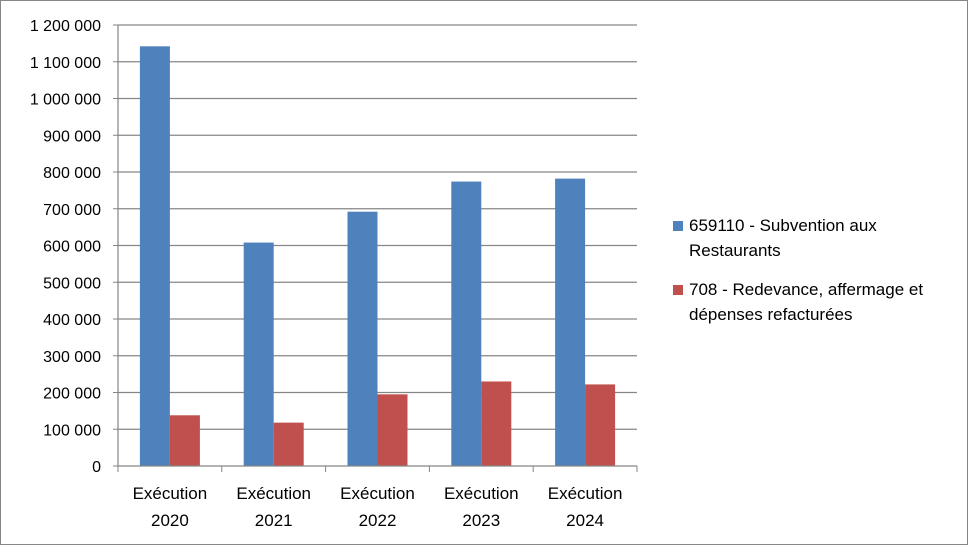 The width and height of the screenshot is (968, 549). What do you see at coordinates (783, 225) in the screenshot?
I see `legend-label-line: 659110 - Subvention aux` at bounding box center [783, 225].